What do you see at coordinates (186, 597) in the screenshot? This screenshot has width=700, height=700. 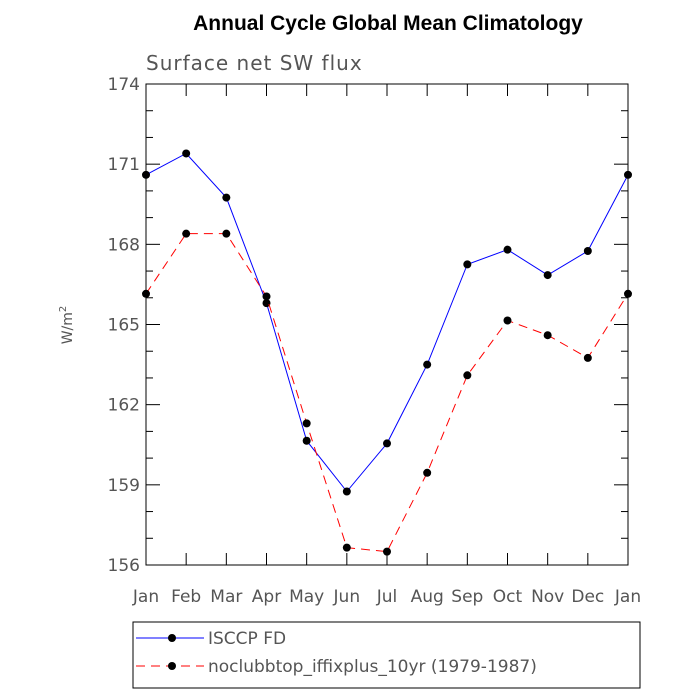 I see `x-tick-label: Feb` at bounding box center [186, 597].